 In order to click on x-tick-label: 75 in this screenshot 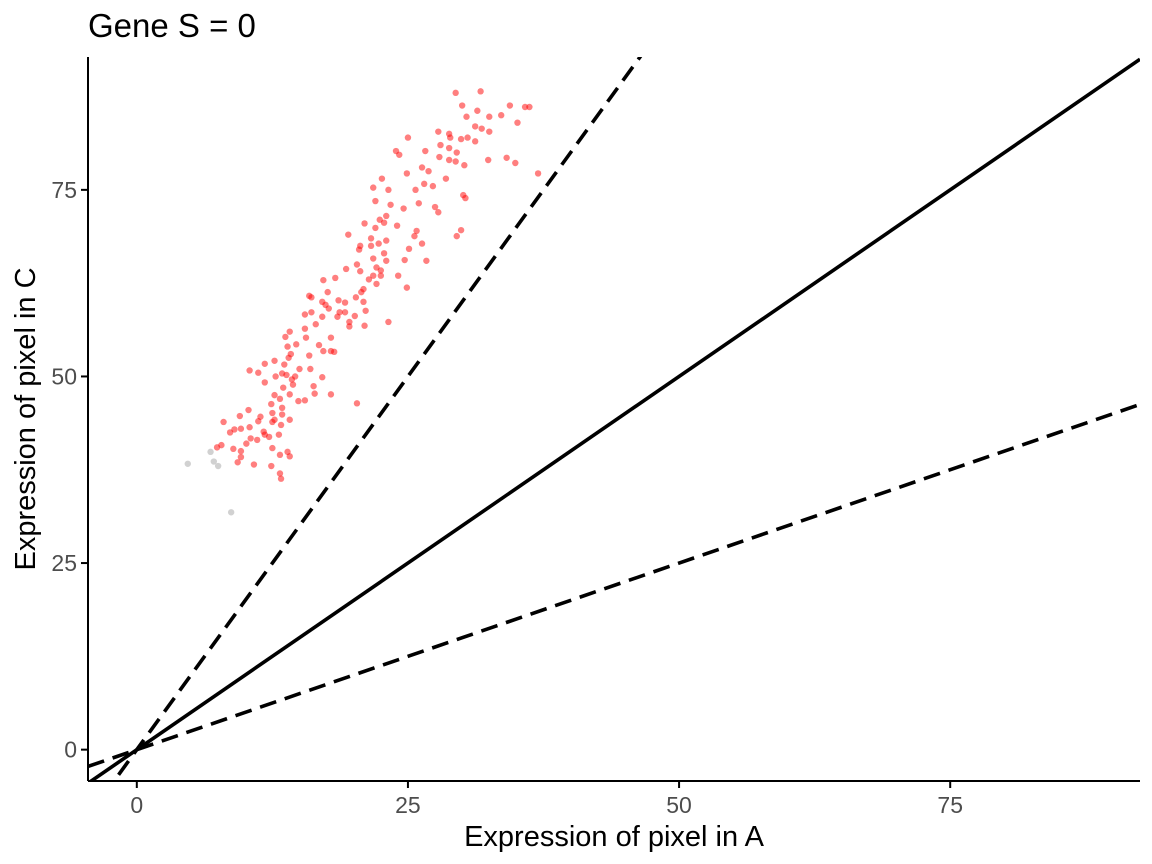, I will do `click(950, 805)`.